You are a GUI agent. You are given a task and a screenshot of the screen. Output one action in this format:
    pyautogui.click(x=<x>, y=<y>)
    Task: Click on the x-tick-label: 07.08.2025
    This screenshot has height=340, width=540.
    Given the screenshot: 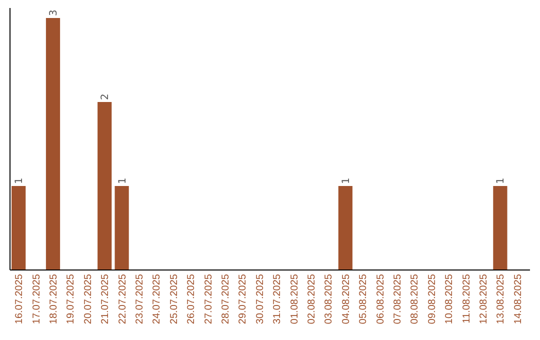 What is the action you would take?
    pyautogui.click(x=398, y=299)
    